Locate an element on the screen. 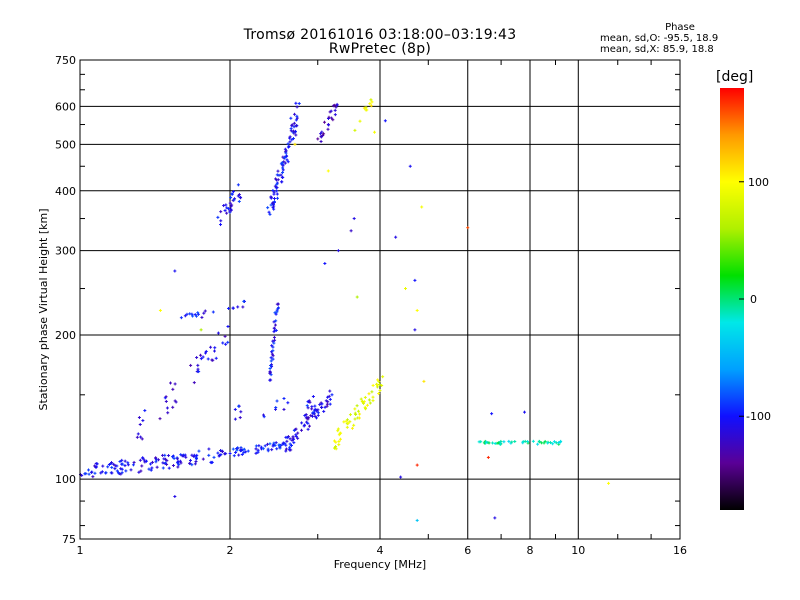 The image size is (800, 600). phase-stats-x-mode: mean, sd,X: 85.9, 18.8 is located at coordinates (657, 49).